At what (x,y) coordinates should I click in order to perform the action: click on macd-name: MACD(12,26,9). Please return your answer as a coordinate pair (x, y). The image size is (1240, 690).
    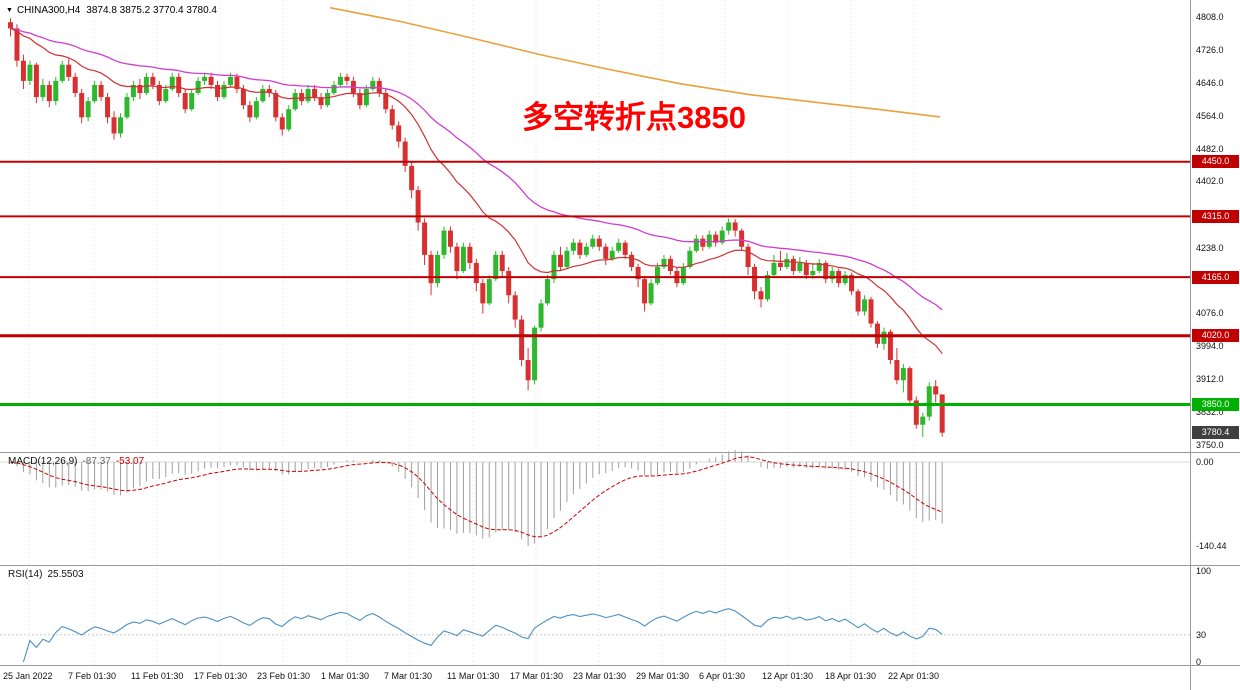
    Looking at the image, I should click on (43, 461).